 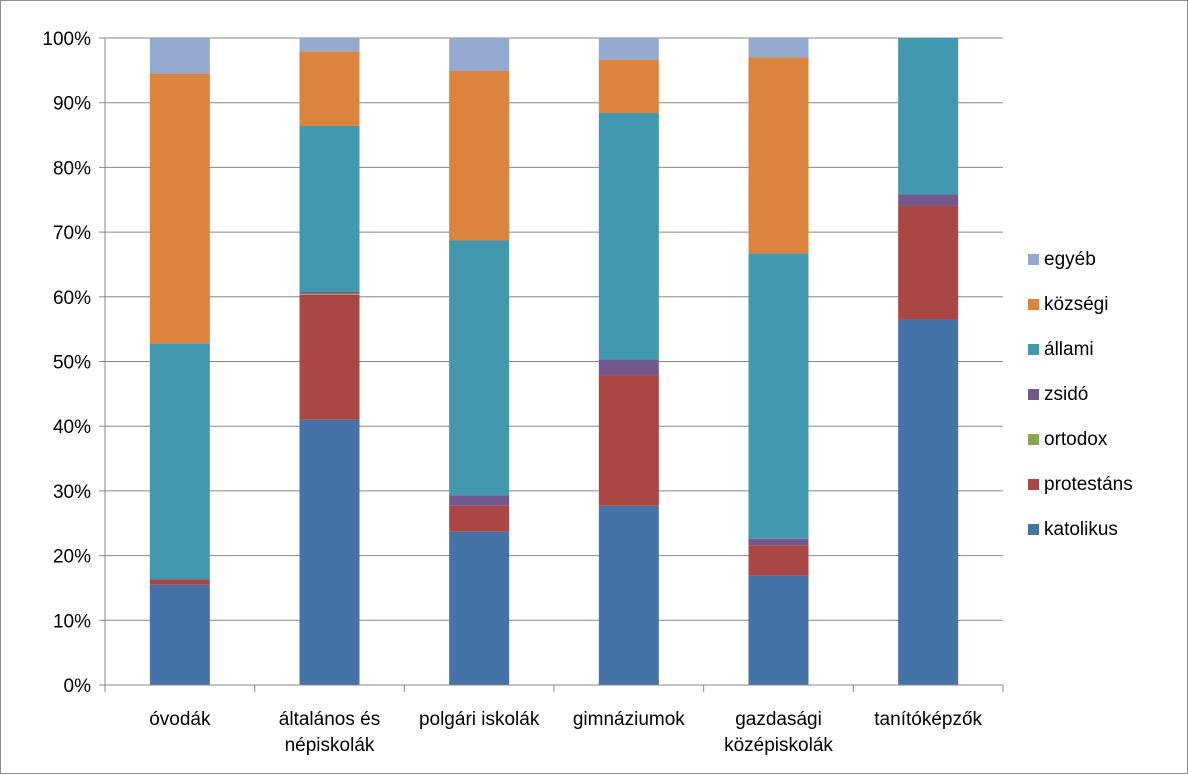 I want to click on y-tick-label: 100%, so click(x=66, y=39).